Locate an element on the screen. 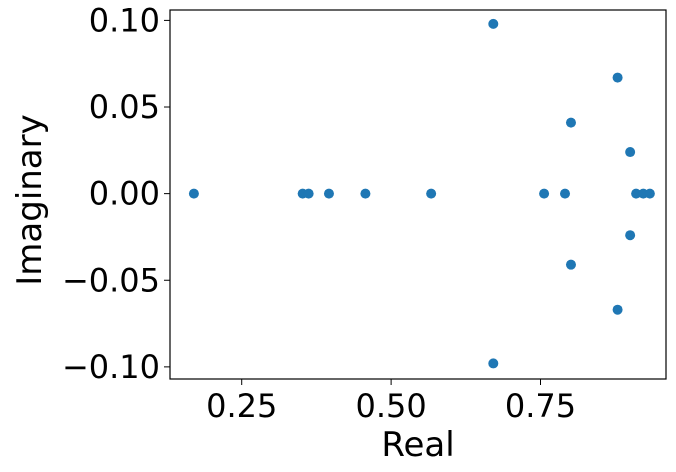 The width and height of the screenshot is (676, 472). y-tick-label: 0.10 is located at coordinates (124, 20).